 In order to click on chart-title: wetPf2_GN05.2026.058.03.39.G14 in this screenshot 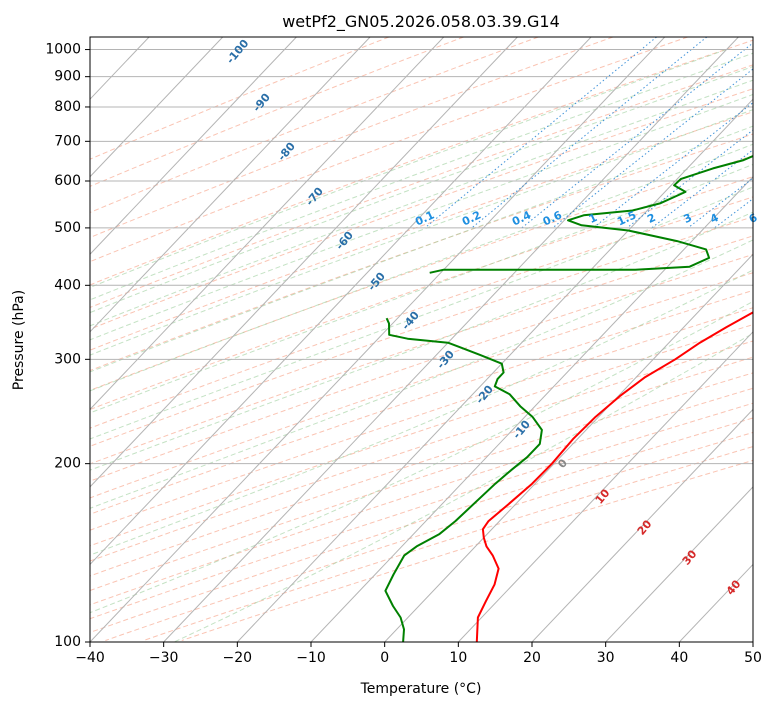, I will do `click(421, 22)`.